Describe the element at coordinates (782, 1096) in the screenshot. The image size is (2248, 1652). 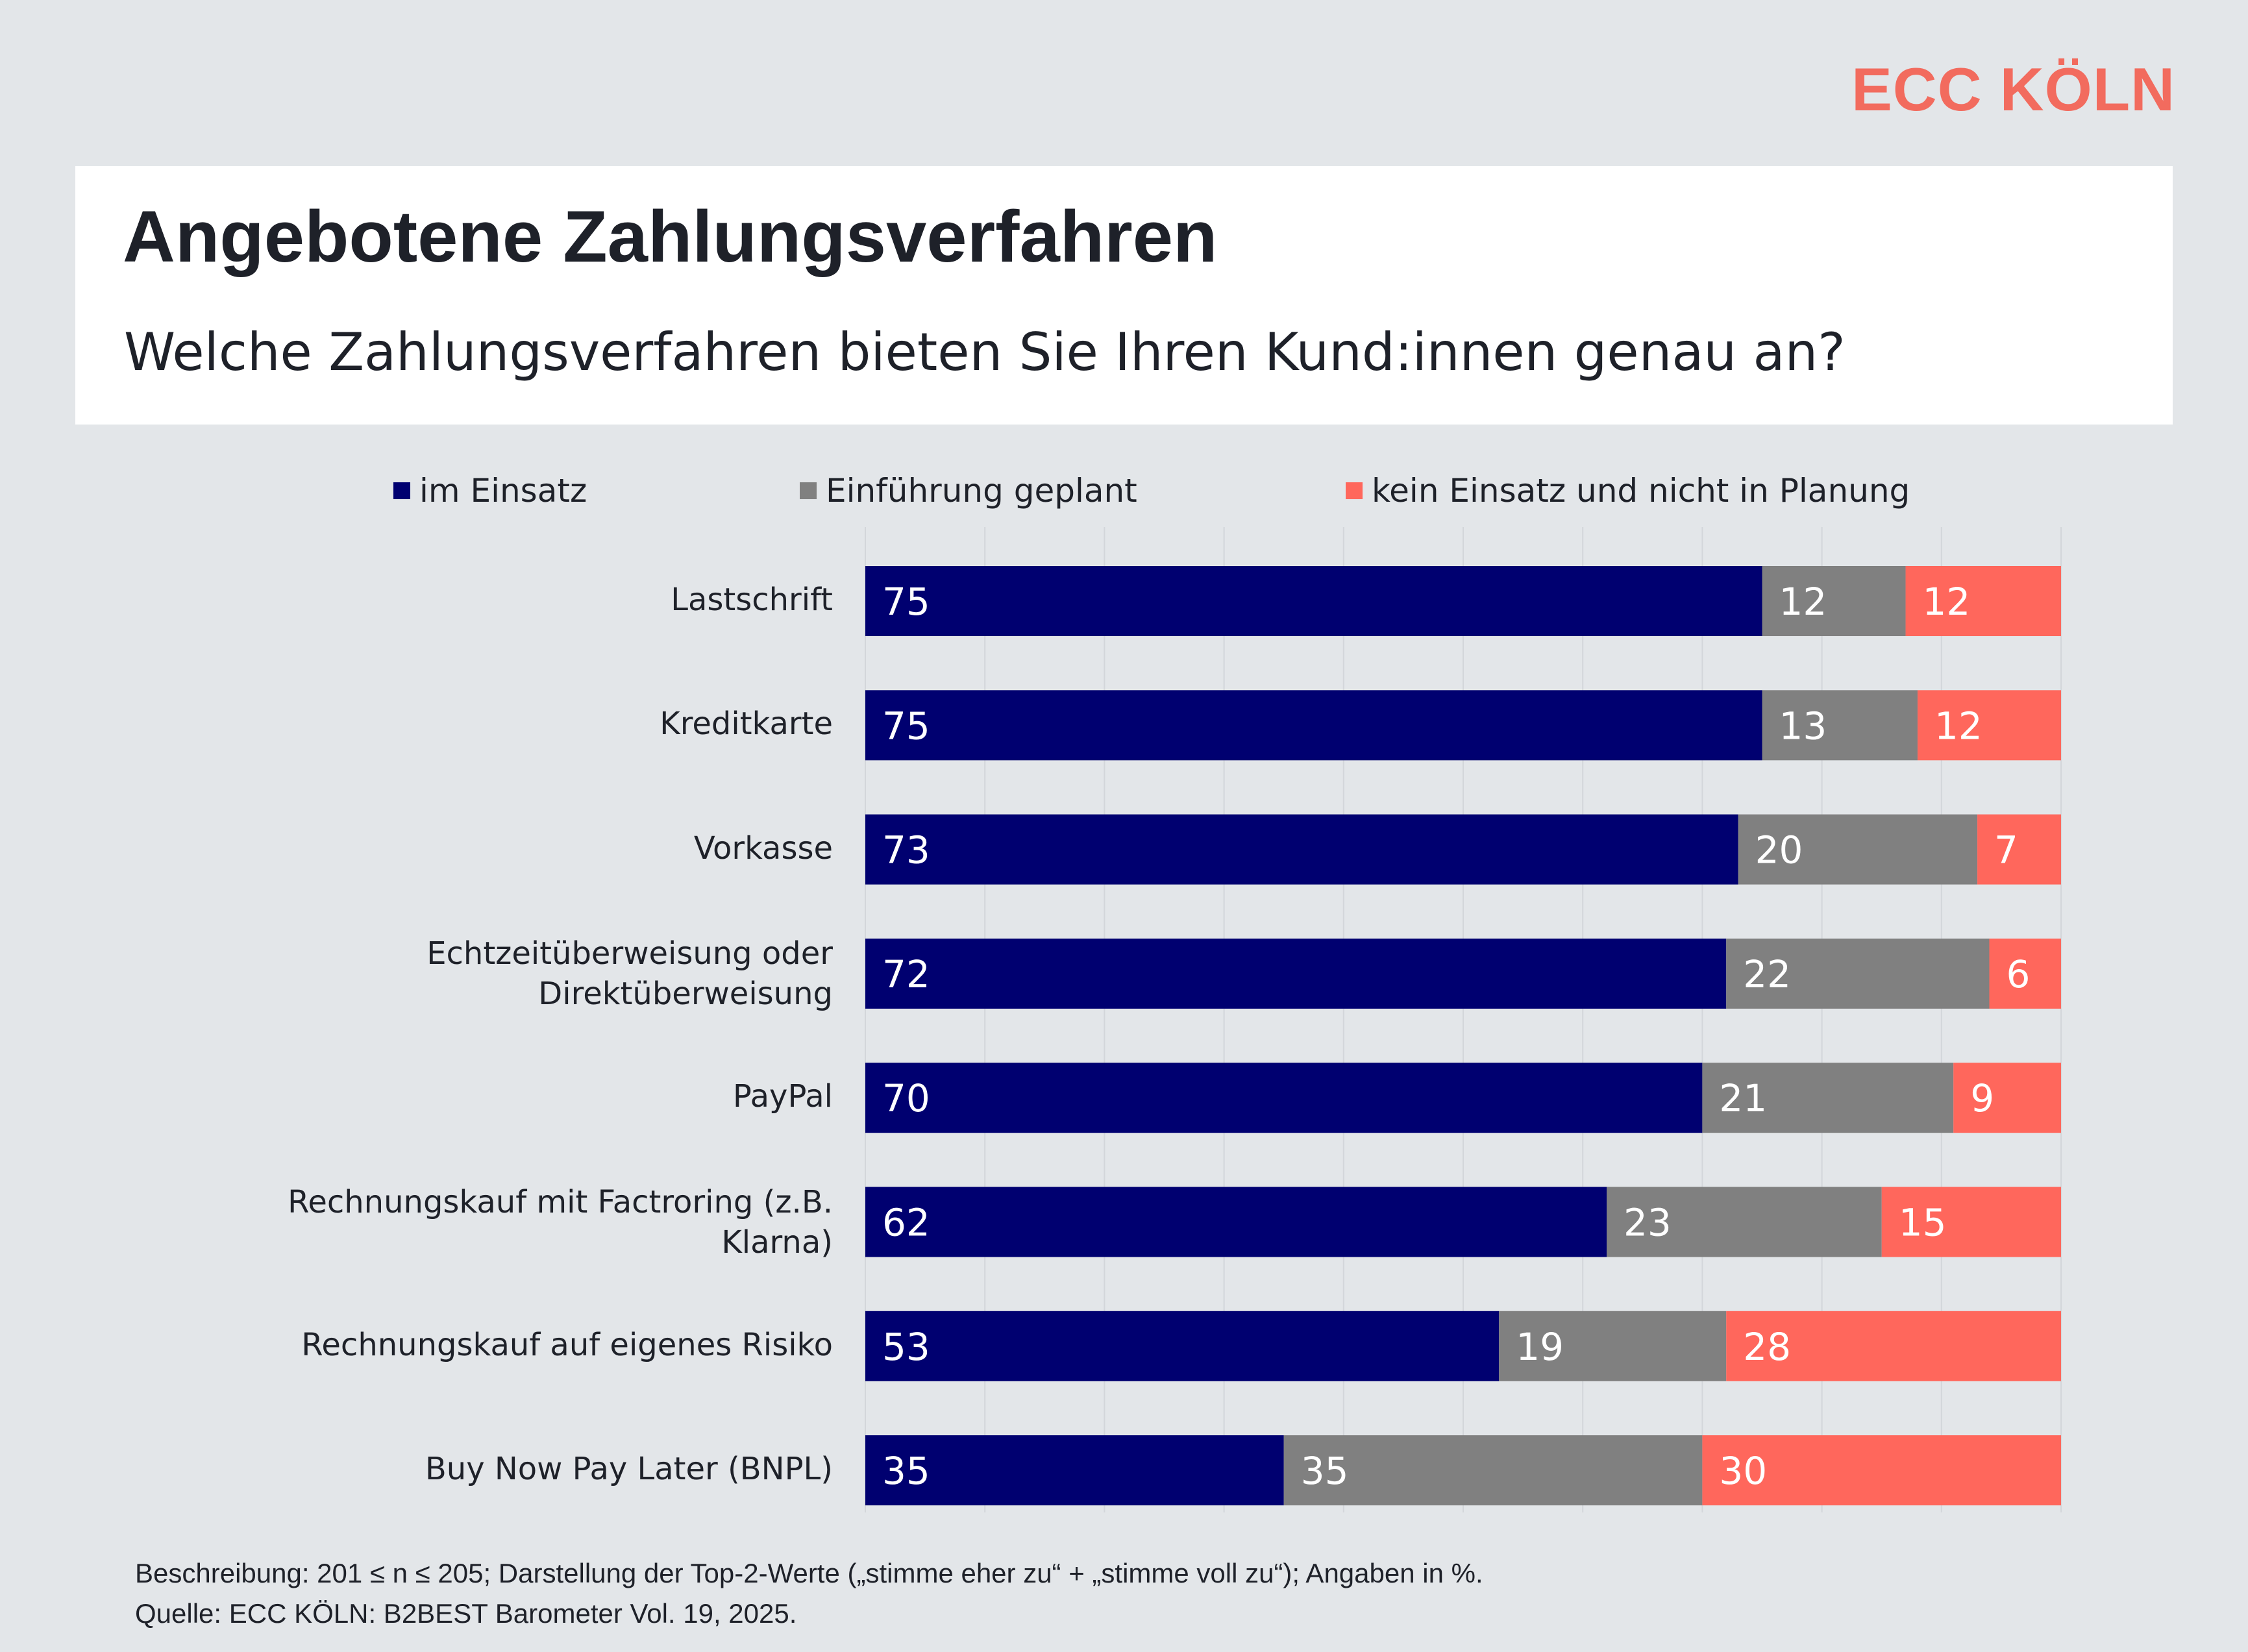
I see `category-label-line: PayPal` at that location.